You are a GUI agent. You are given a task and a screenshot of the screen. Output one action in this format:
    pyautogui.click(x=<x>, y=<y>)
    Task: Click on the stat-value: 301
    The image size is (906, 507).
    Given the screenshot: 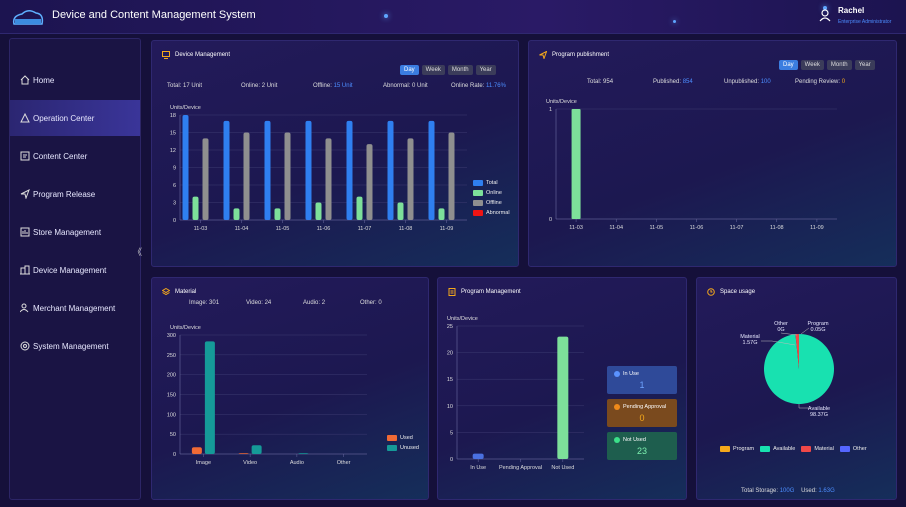 What is the action you would take?
    pyautogui.click(x=214, y=303)
    